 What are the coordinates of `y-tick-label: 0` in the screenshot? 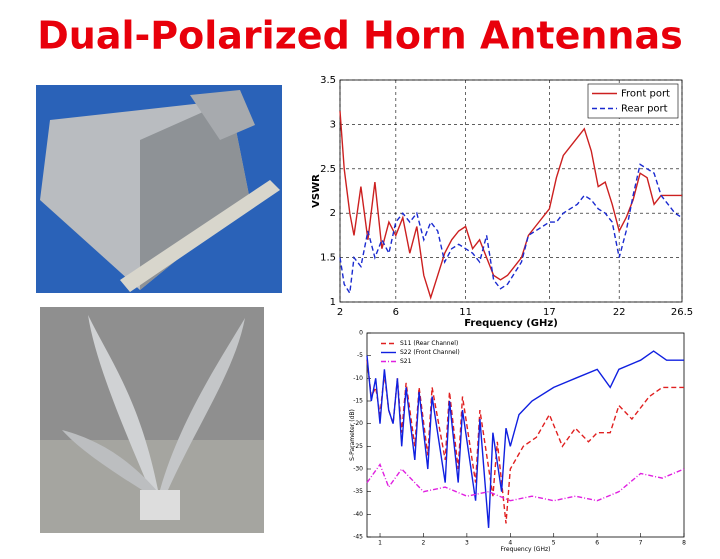 It's located at (361, 333).